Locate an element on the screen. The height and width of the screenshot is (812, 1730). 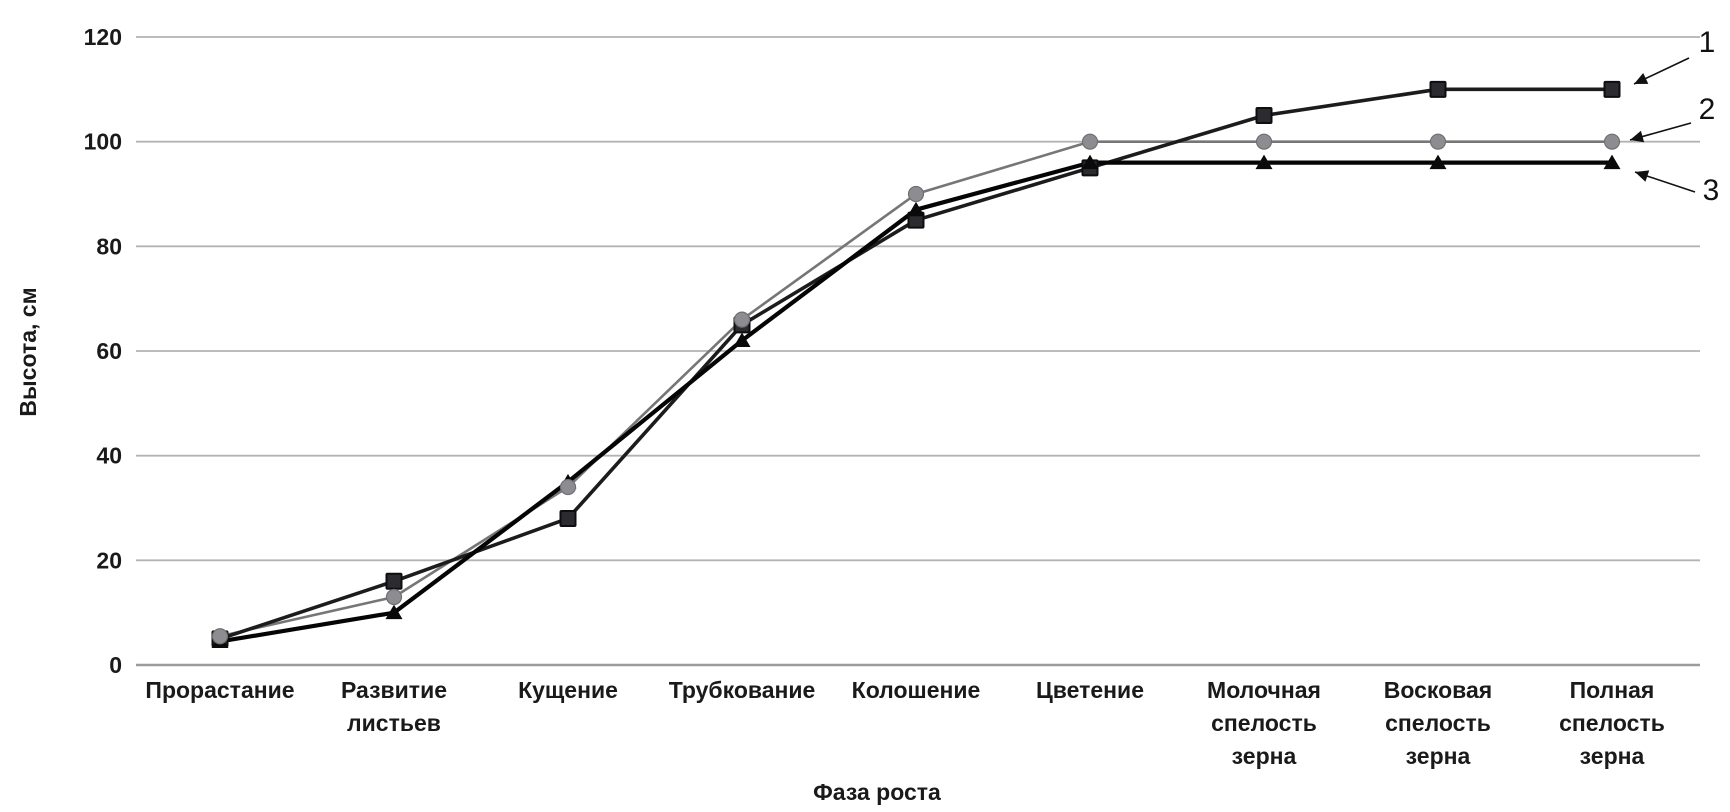
x-category-label: Колошение is located at coordinates (916, 690).